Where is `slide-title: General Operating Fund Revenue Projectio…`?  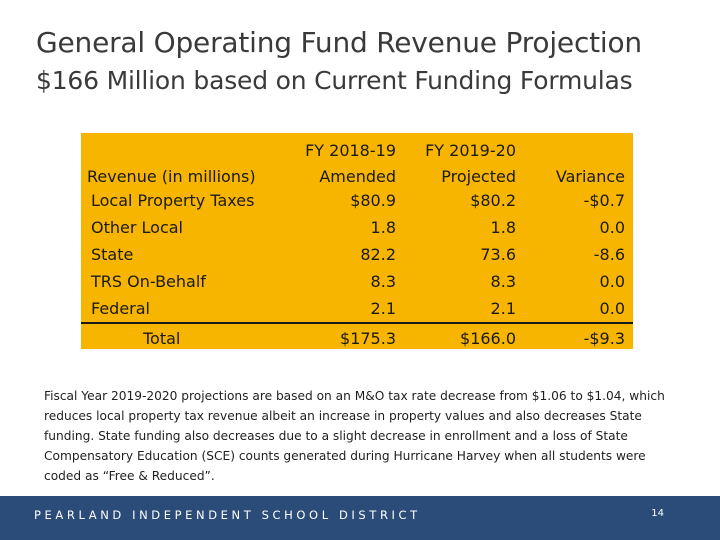 slide-title: General Operating Fund Revenue Projectio… is located at coordinates (339, 42).